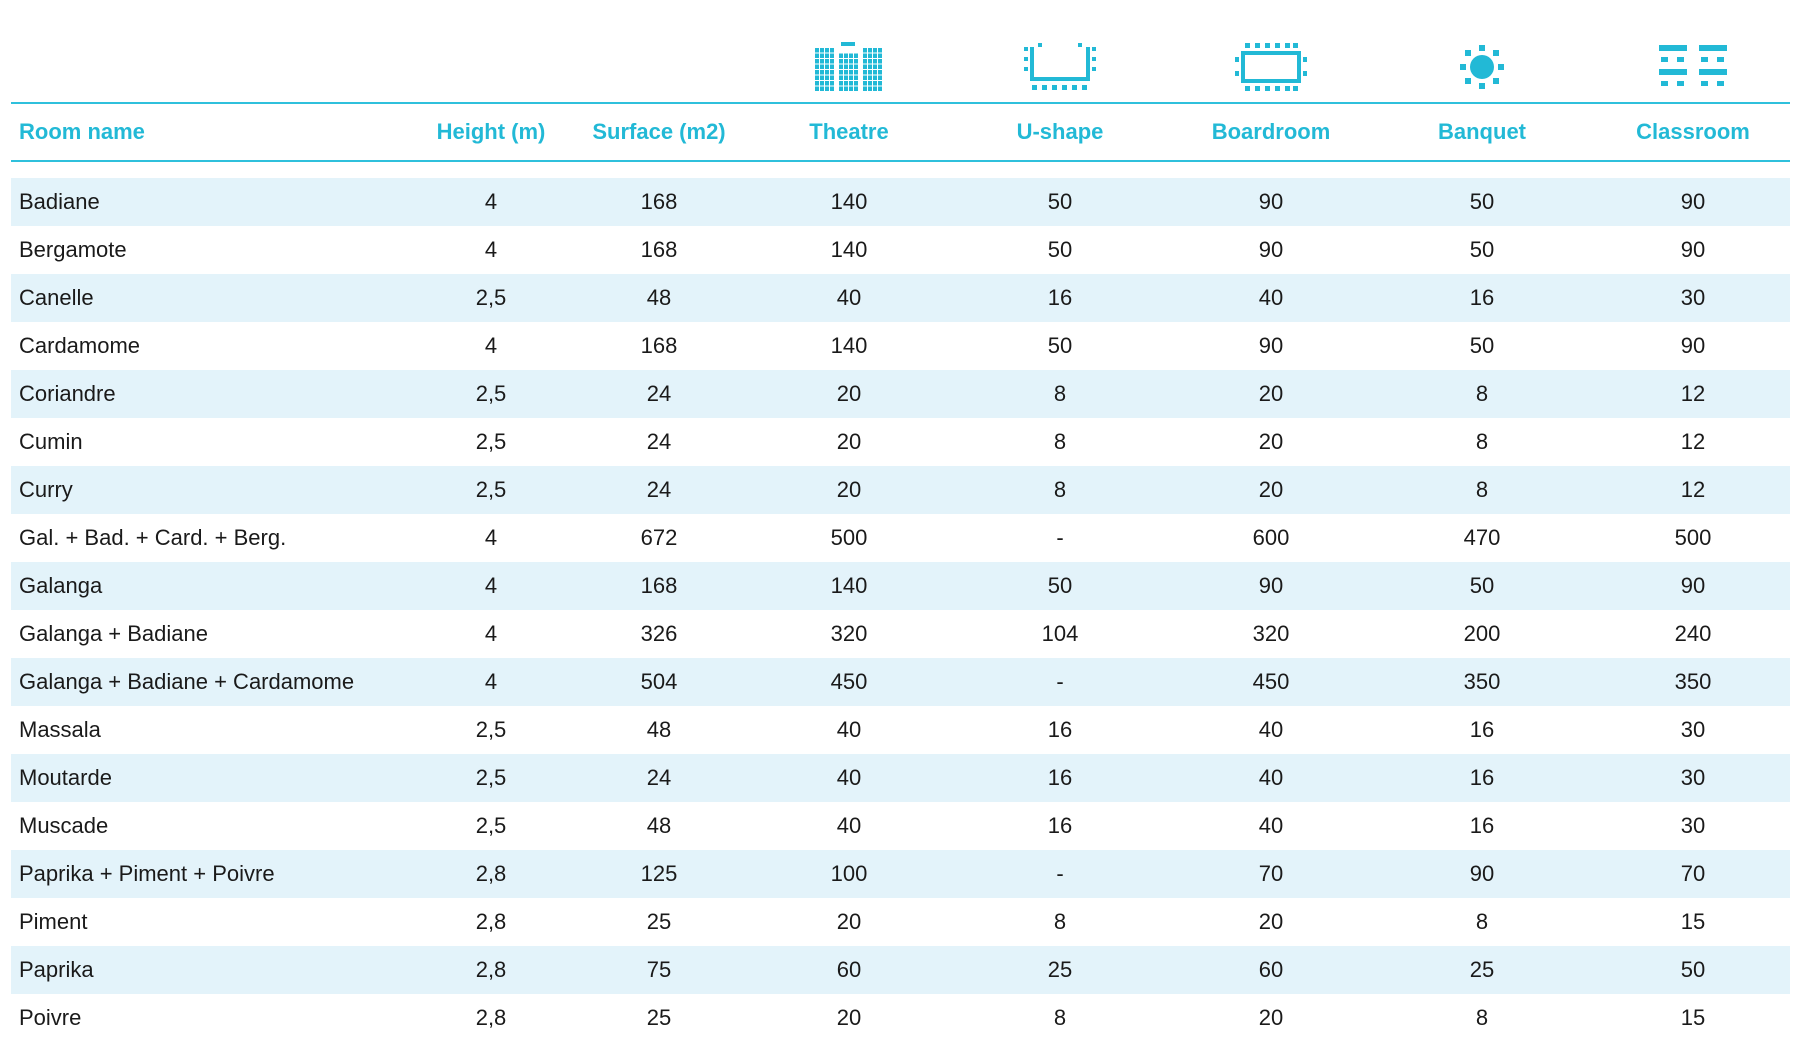 This screenshot has height=1044, width=1800. What do you see at coordinates (1482, 633) in the screenshot?
I see `cell-banquet: 200` at bounding box center [1482, 633].